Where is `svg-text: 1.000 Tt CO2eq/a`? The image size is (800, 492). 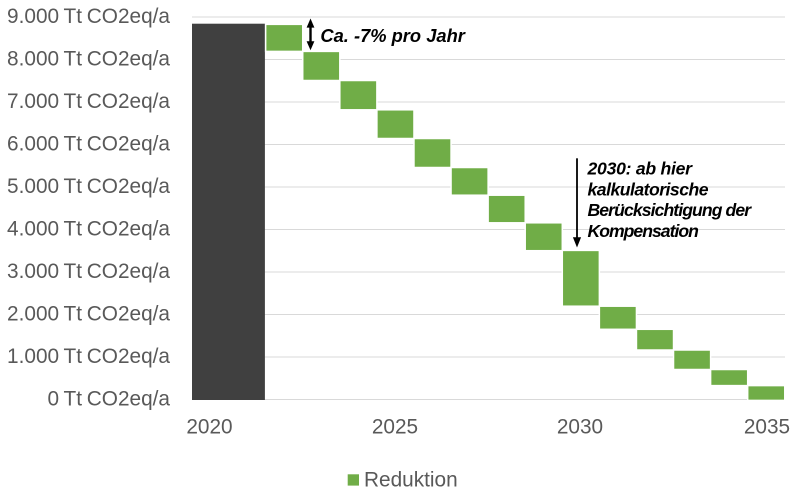
svg-text: 1.000 Tt CO2eq/a is located at coordinates (88, 356).